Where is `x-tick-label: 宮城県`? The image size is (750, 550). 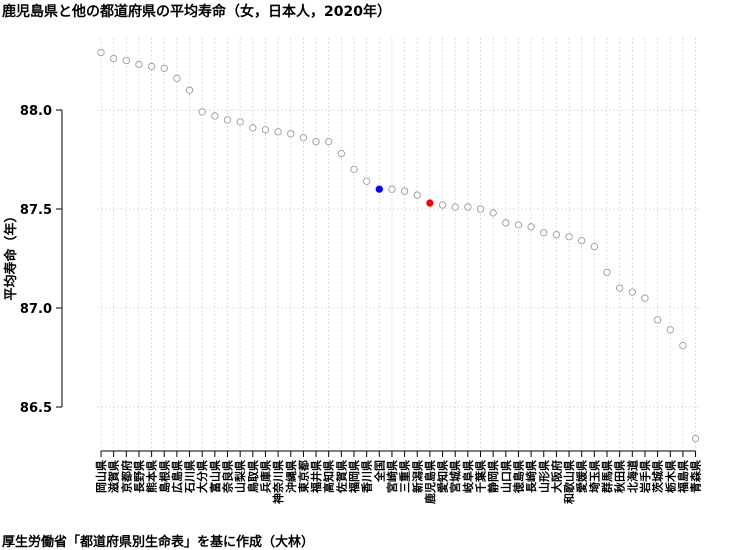
x-tick-label: 宮城県 is located at coordinates (455, 476).